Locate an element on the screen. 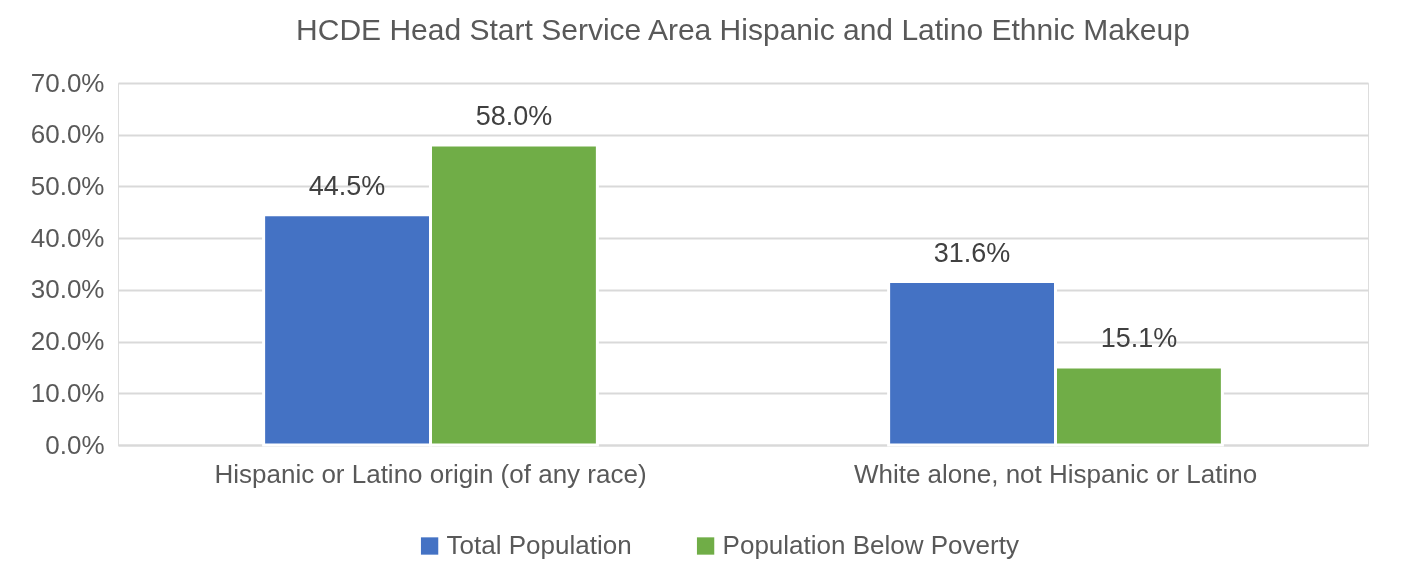 The height and width of the screenshot is (567, 1410). data-label: 15.1% is located at coordinates (1139, 337).